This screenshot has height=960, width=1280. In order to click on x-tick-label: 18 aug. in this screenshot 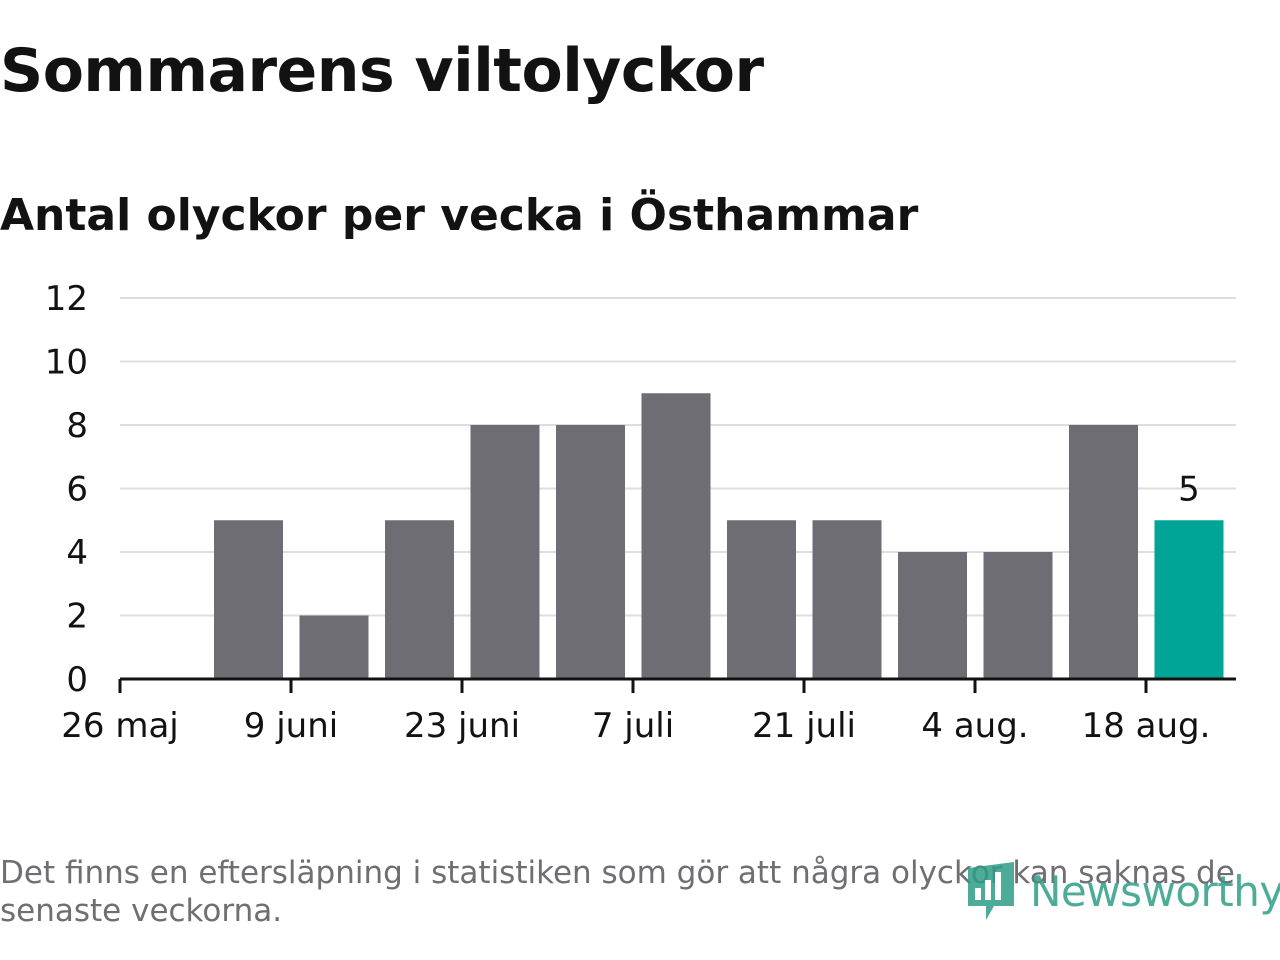, I will do `click(1146, 726)`.